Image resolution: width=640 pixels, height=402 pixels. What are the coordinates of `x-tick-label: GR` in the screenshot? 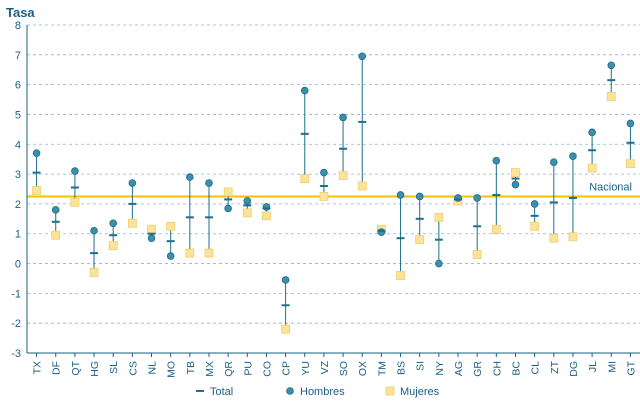 It's located at (478, 369).